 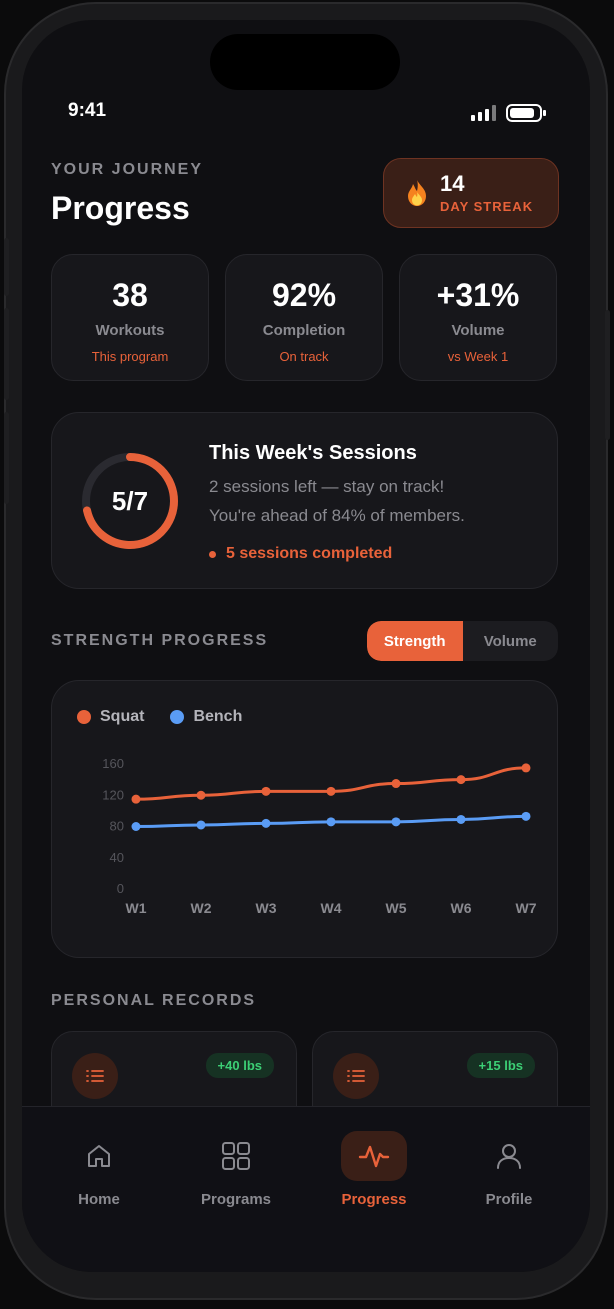 I want to click on fire-icon, so click(x=417, y=193).